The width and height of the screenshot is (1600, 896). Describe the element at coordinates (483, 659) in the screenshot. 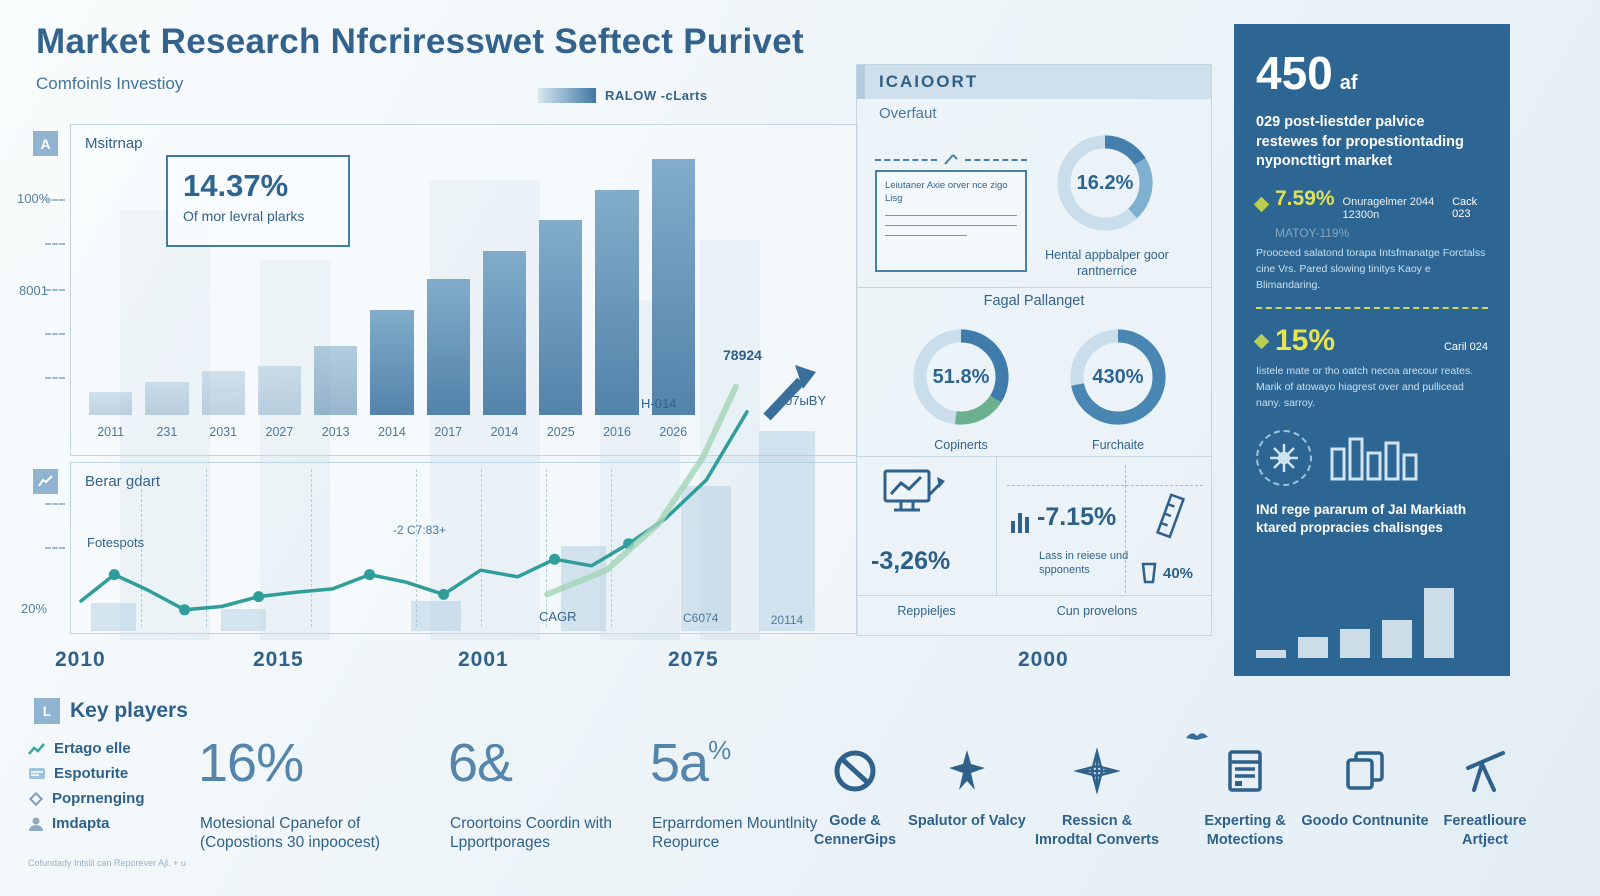

I see `x-year: 2001` at that location.